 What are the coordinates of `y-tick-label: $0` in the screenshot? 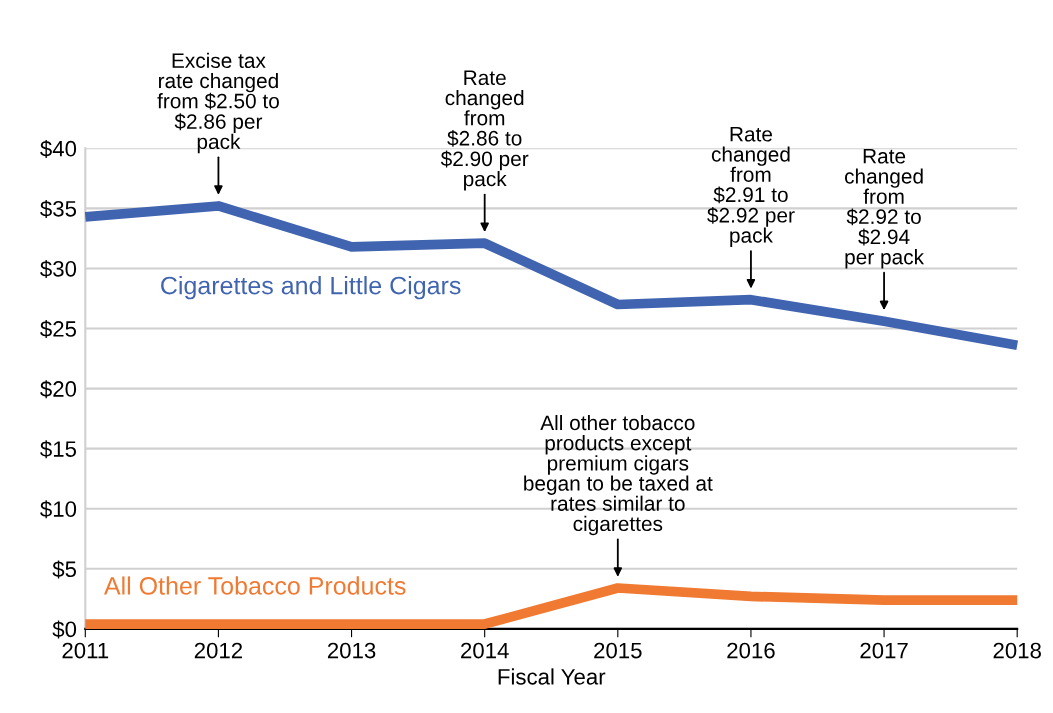 It's located at (64, 629).